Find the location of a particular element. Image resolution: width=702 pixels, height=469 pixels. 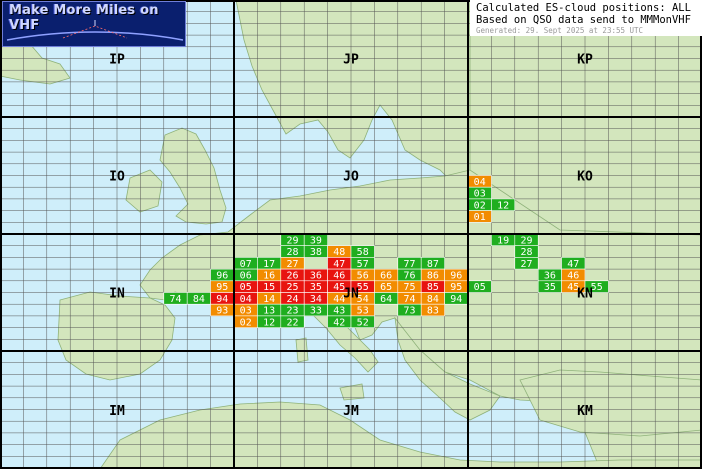

square-number: 17 is located at coordinates (269, 264).